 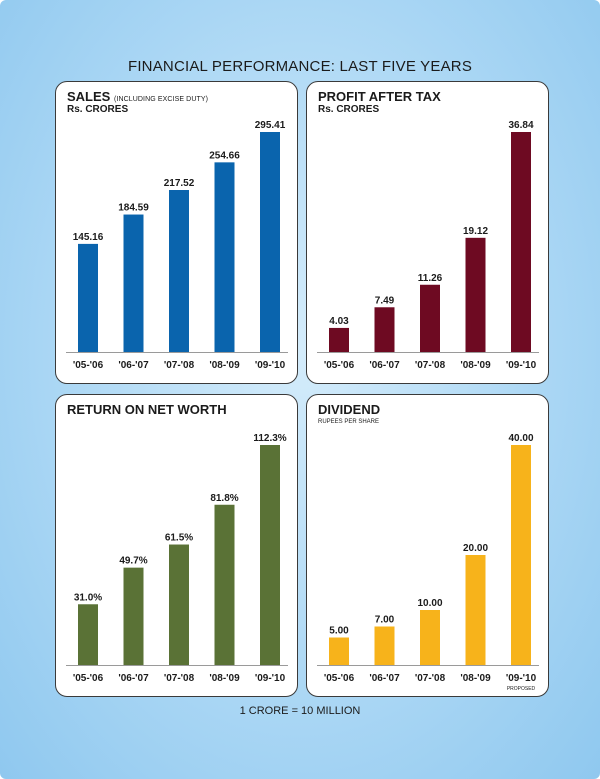 What do you see at coordinates (89, 96) in the screenshot?
I see `sales-title-text: SALES` at bounding box center [89, 96].